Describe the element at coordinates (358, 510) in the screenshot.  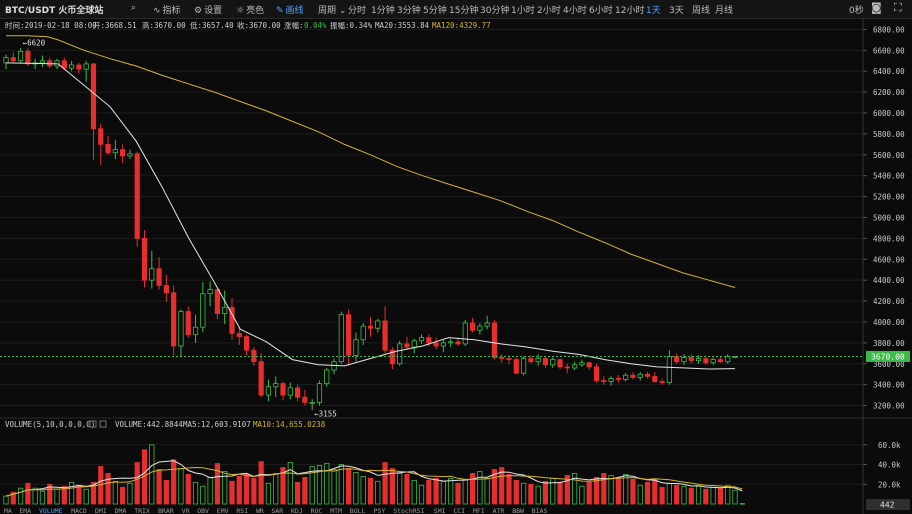
I see `indicator-tab-boll: BOLL` at that location.